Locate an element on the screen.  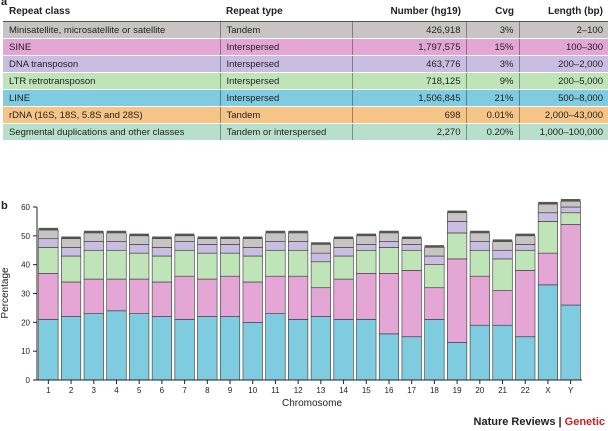
repeat-type-cell: Interspersed is located at coordinates (285, 64).